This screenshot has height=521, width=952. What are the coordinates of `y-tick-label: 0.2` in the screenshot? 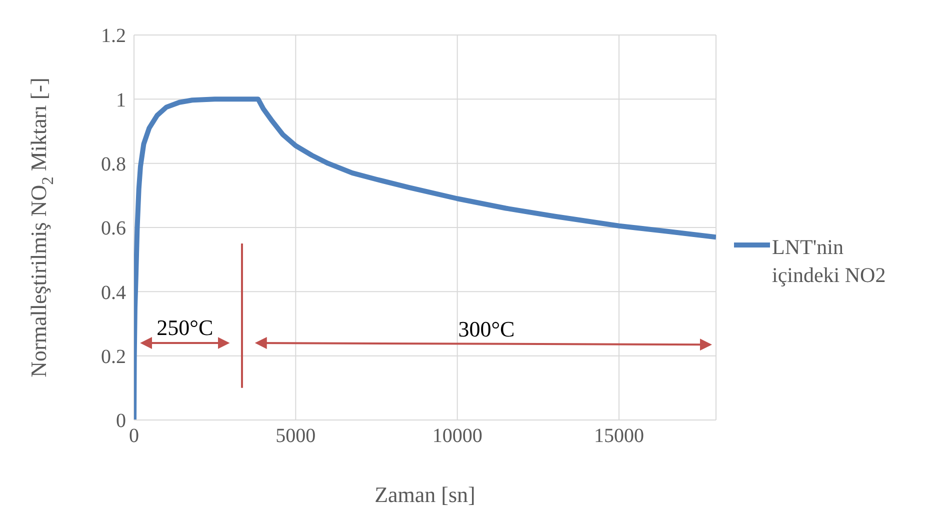 It's located at (113, 357).